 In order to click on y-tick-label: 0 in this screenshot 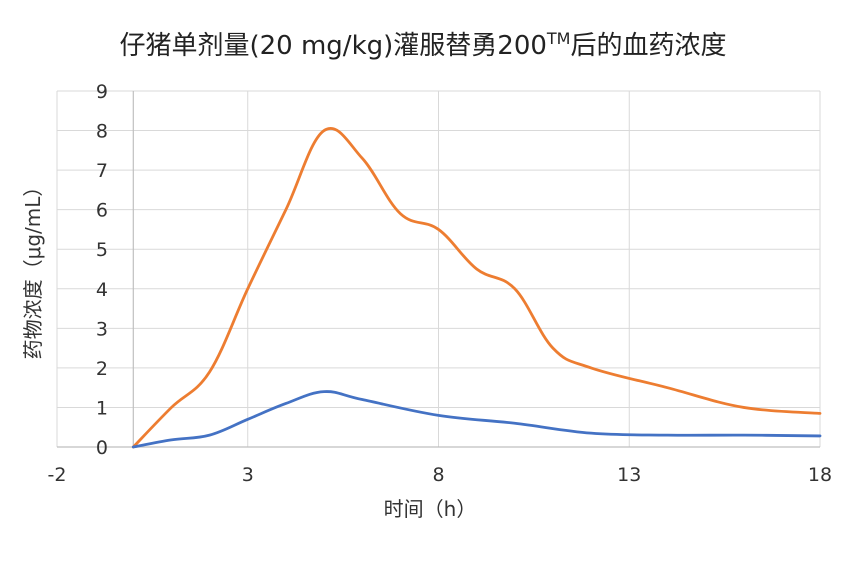, I will do `click(102, 448)`.